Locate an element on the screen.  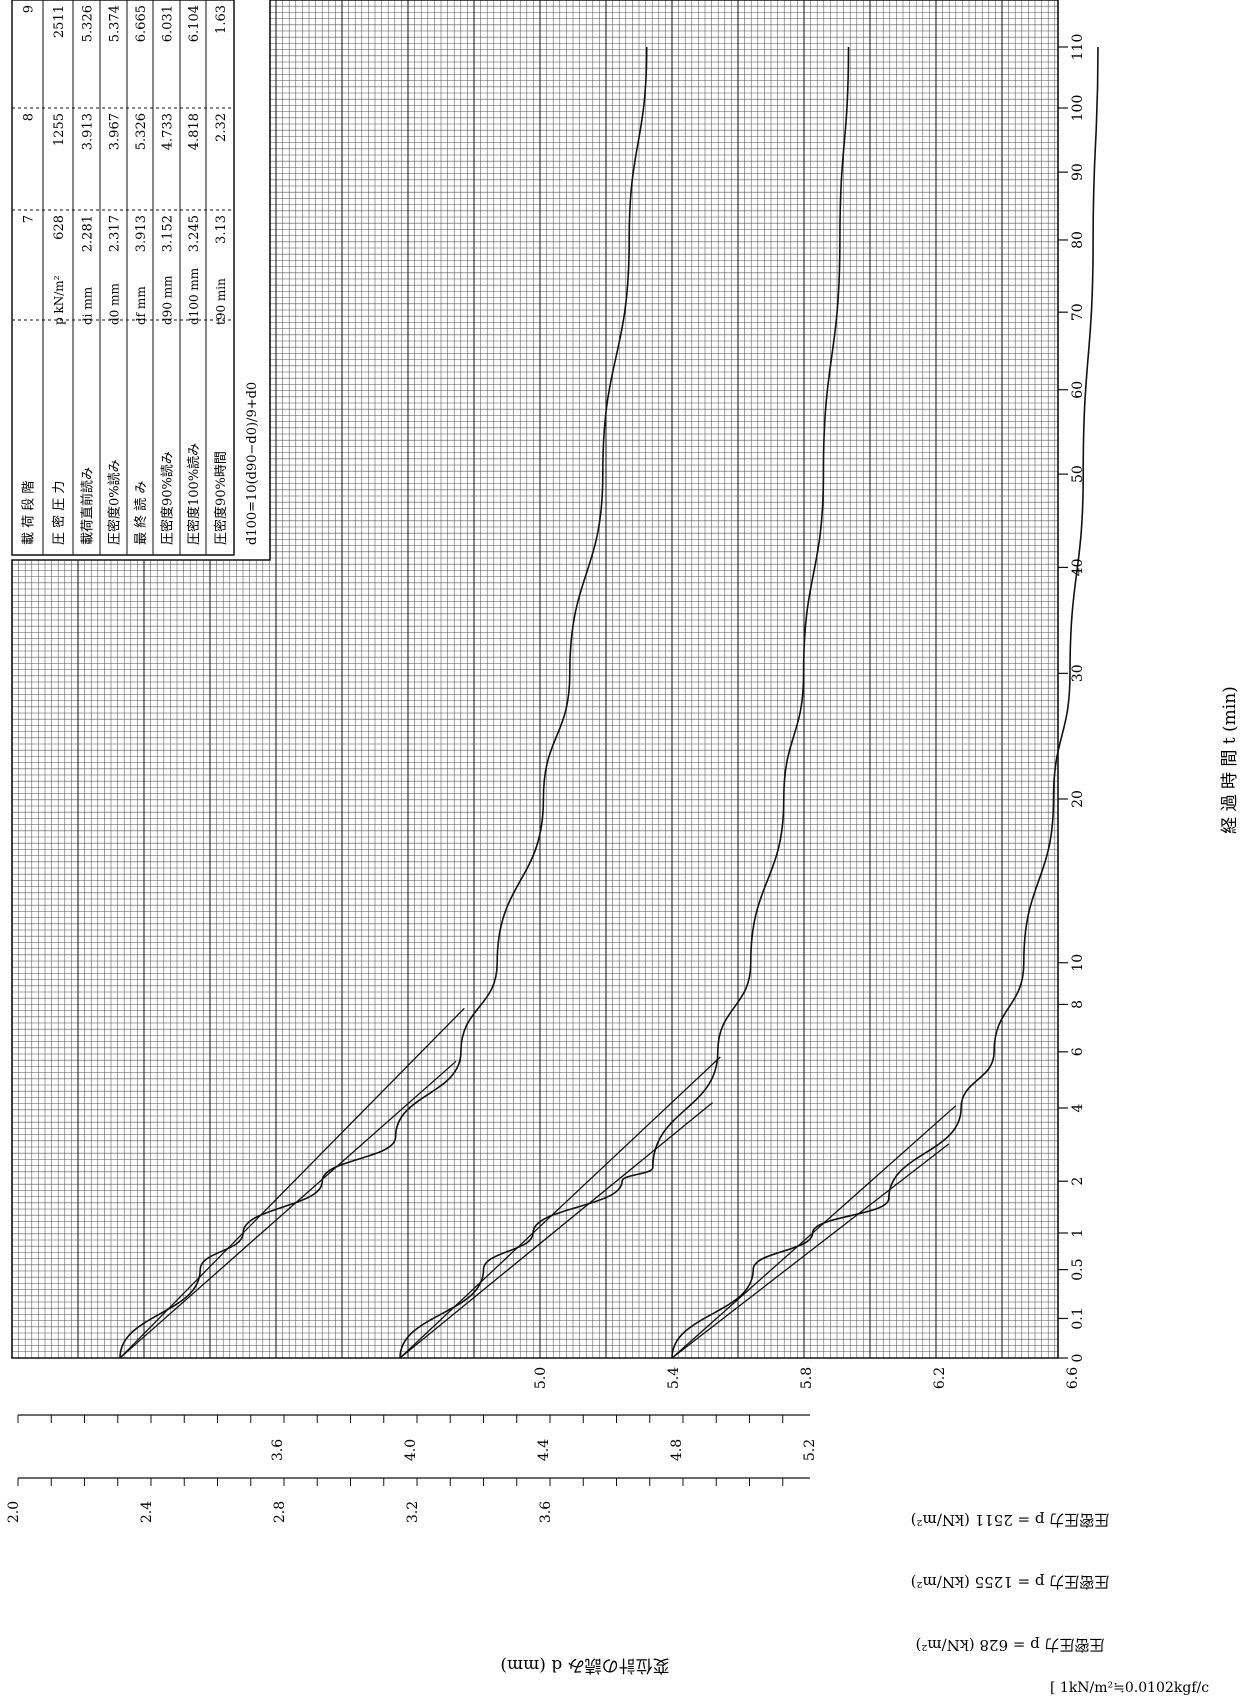
time-tick-label: 60 is located at coordinates (1078, 390).